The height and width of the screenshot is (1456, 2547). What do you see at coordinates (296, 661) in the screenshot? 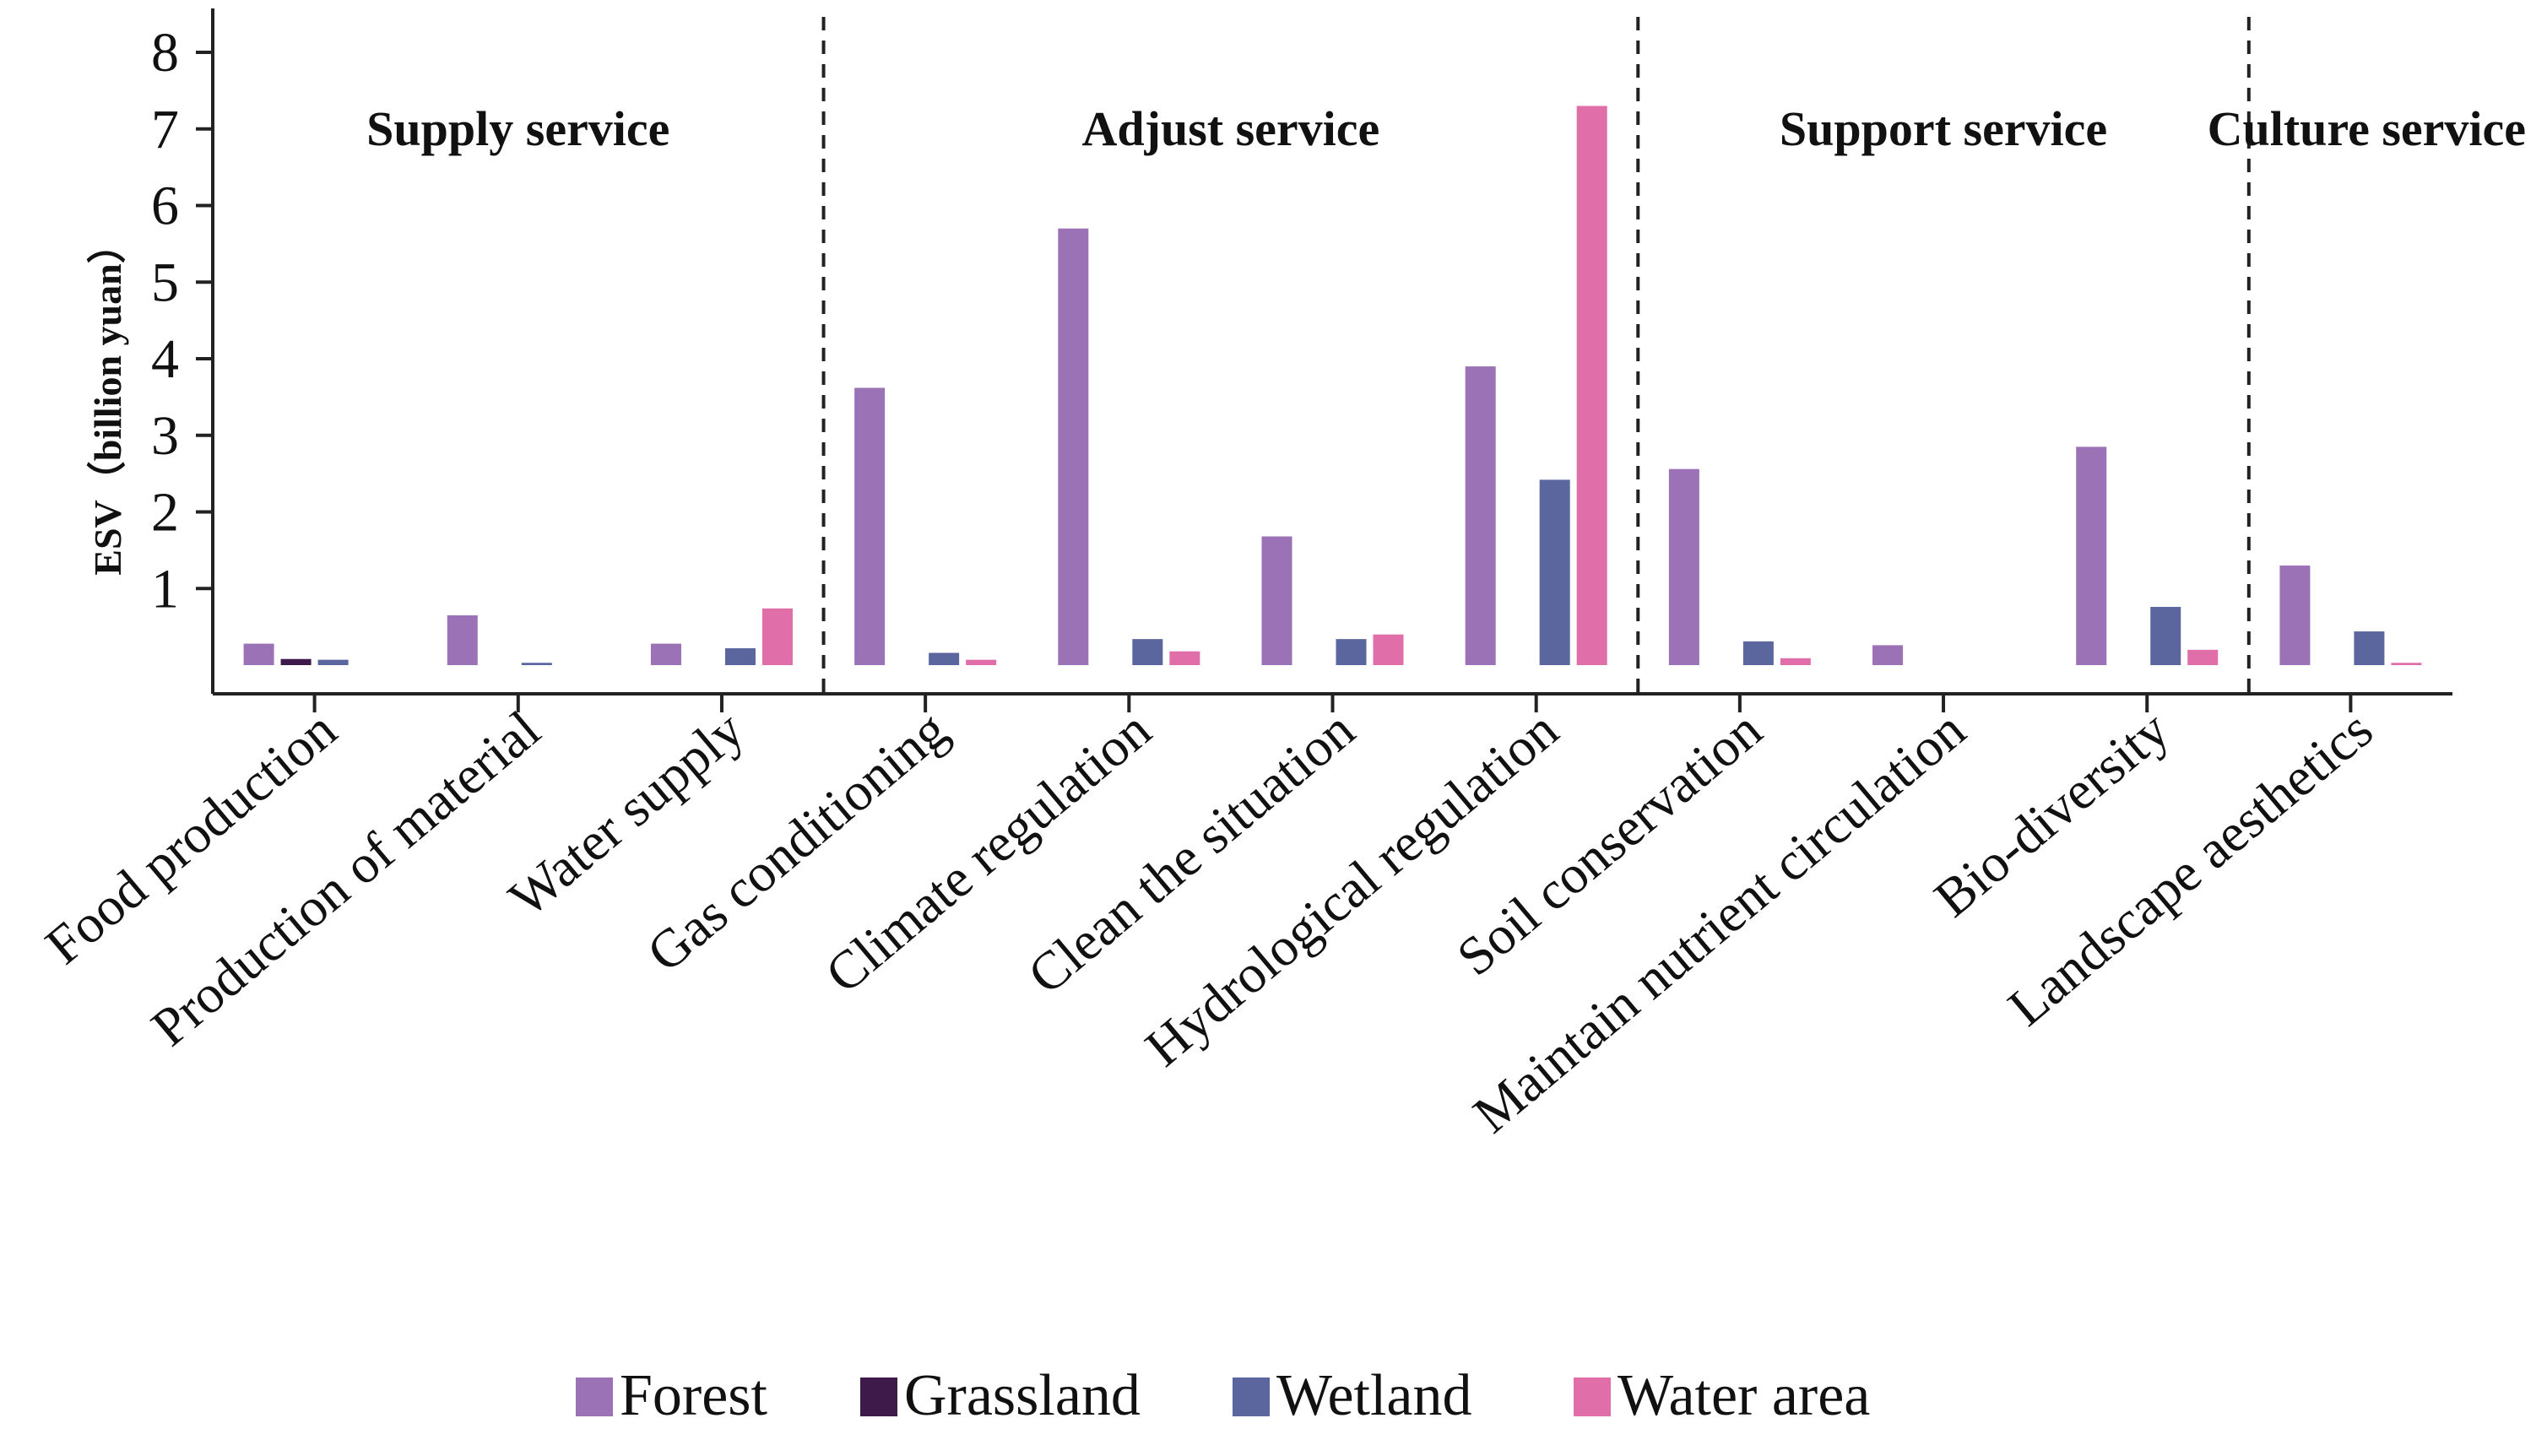
I see `bar-grassland-1: Grassland — Food production: 0.08` at bounding box center [296, 661].